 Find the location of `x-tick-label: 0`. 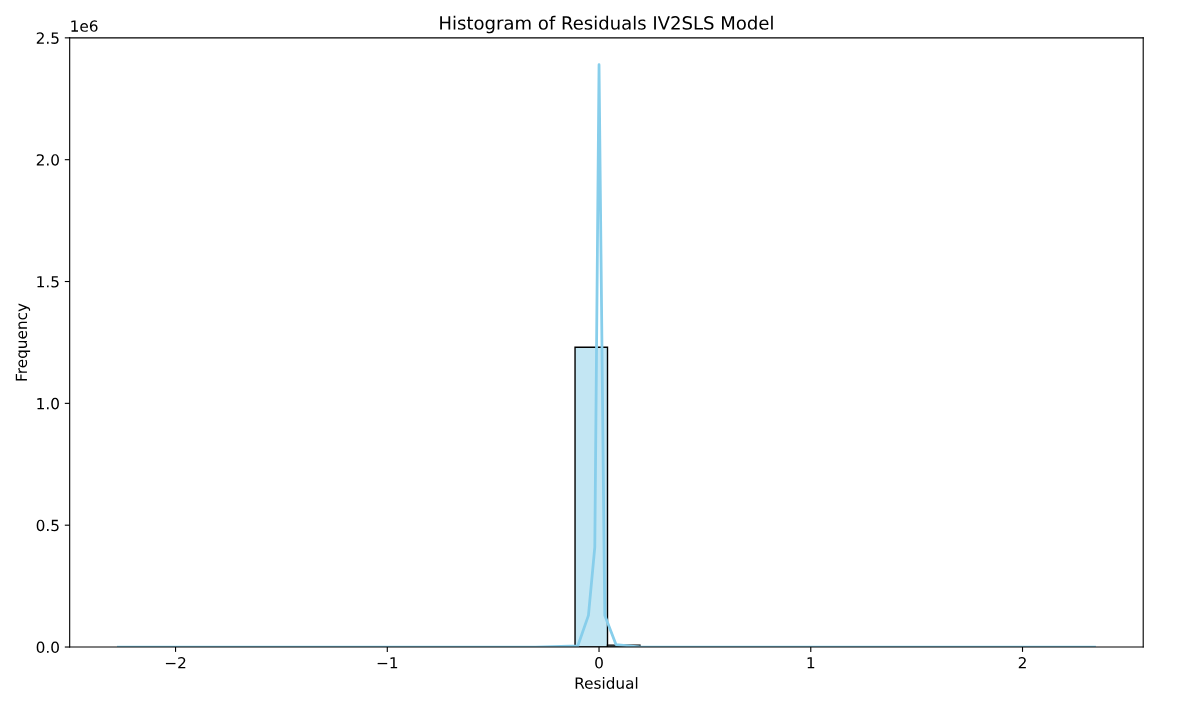

x-tick-label: 0 is located at coordinates (599, 663).